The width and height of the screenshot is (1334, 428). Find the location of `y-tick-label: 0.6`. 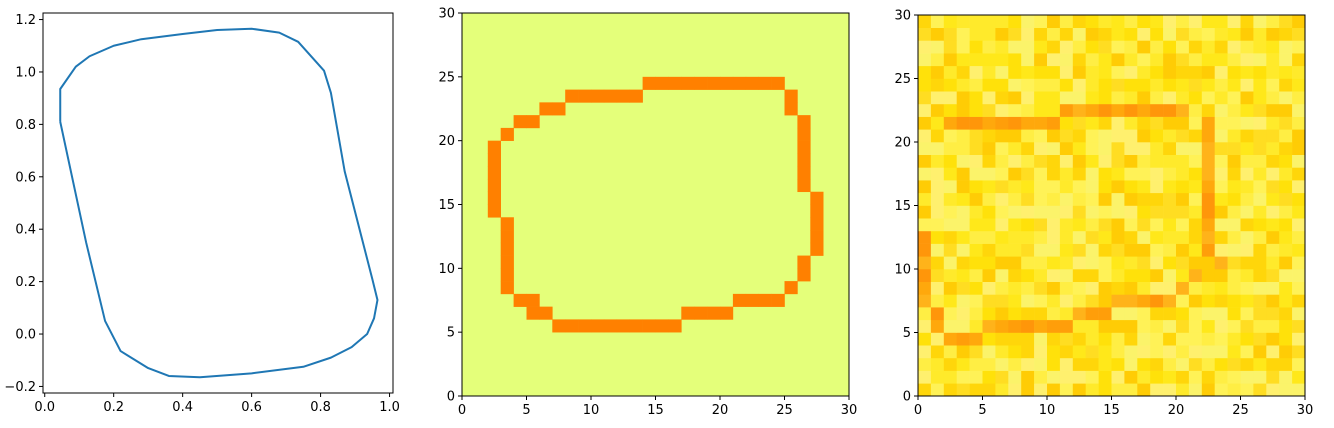

y-tick-label: 0.6 is located at coordinates (25, 177).